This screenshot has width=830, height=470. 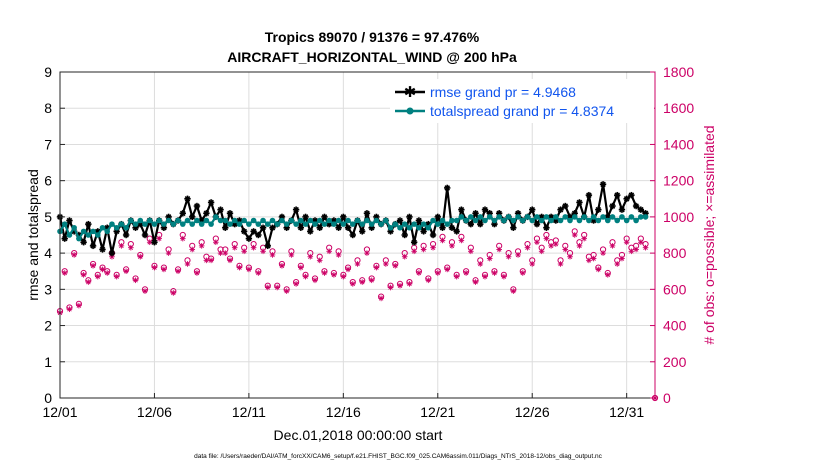 I want to click on y-axis-label-right: # of obs: o=possible; ×=assimilated, so click(x=709, y=234).